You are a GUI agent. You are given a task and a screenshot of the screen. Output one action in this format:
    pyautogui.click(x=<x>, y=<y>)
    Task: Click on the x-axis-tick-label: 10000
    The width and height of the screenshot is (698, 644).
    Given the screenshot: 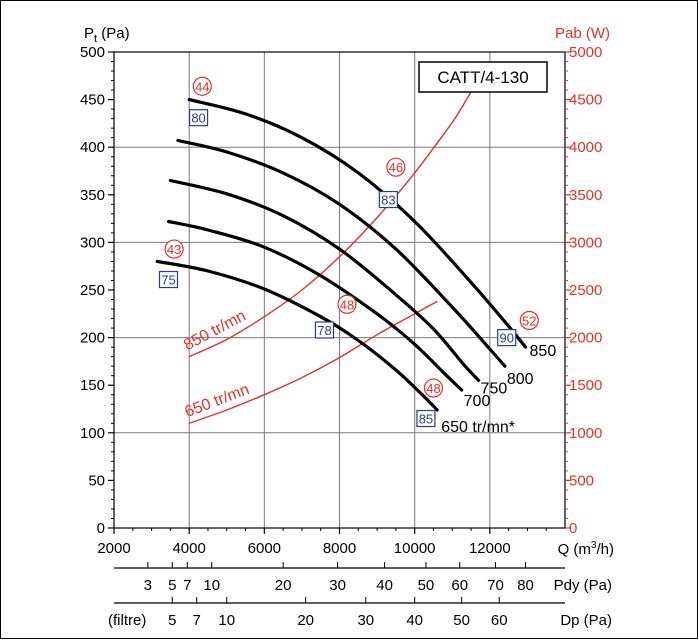 What is the action you would take?
    pyautogui.click(x=415, y=548)
    